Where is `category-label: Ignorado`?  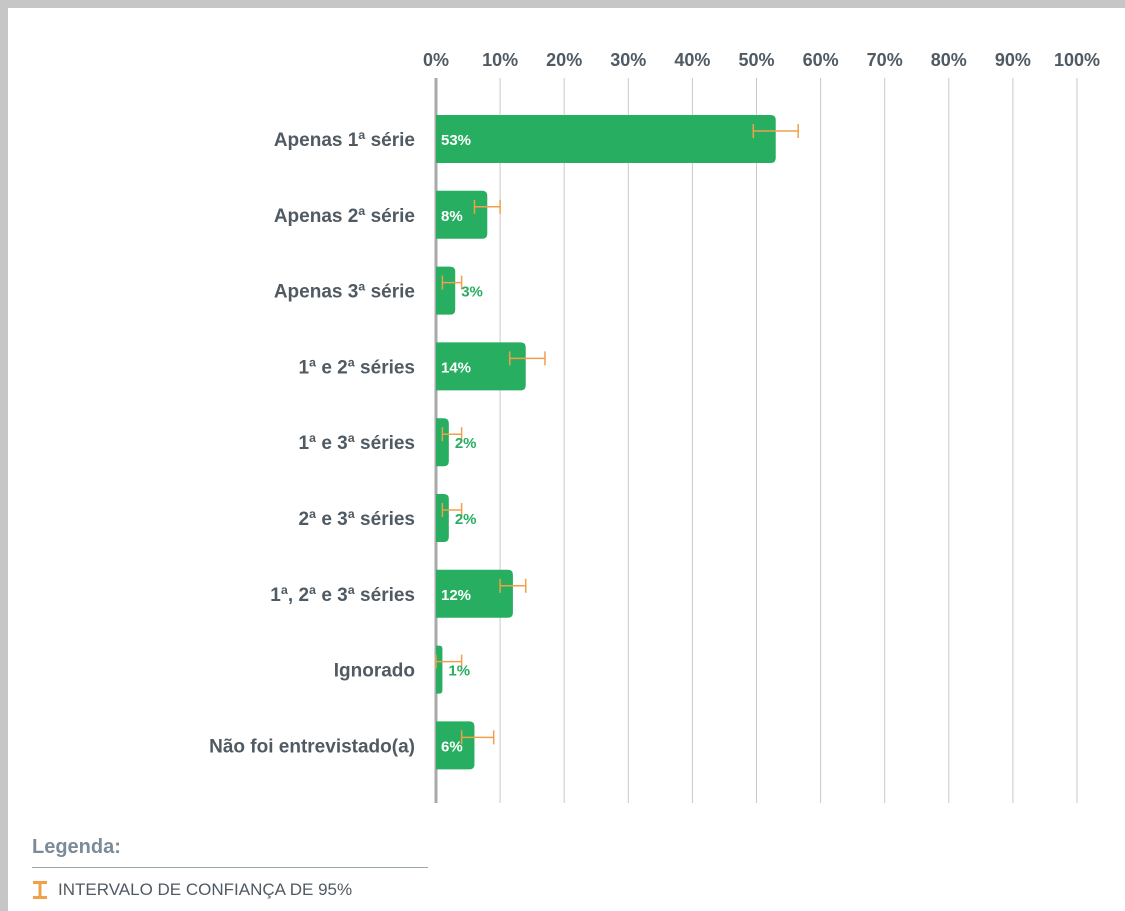 category-label: Ignorado is located at coordinates (374, 671).